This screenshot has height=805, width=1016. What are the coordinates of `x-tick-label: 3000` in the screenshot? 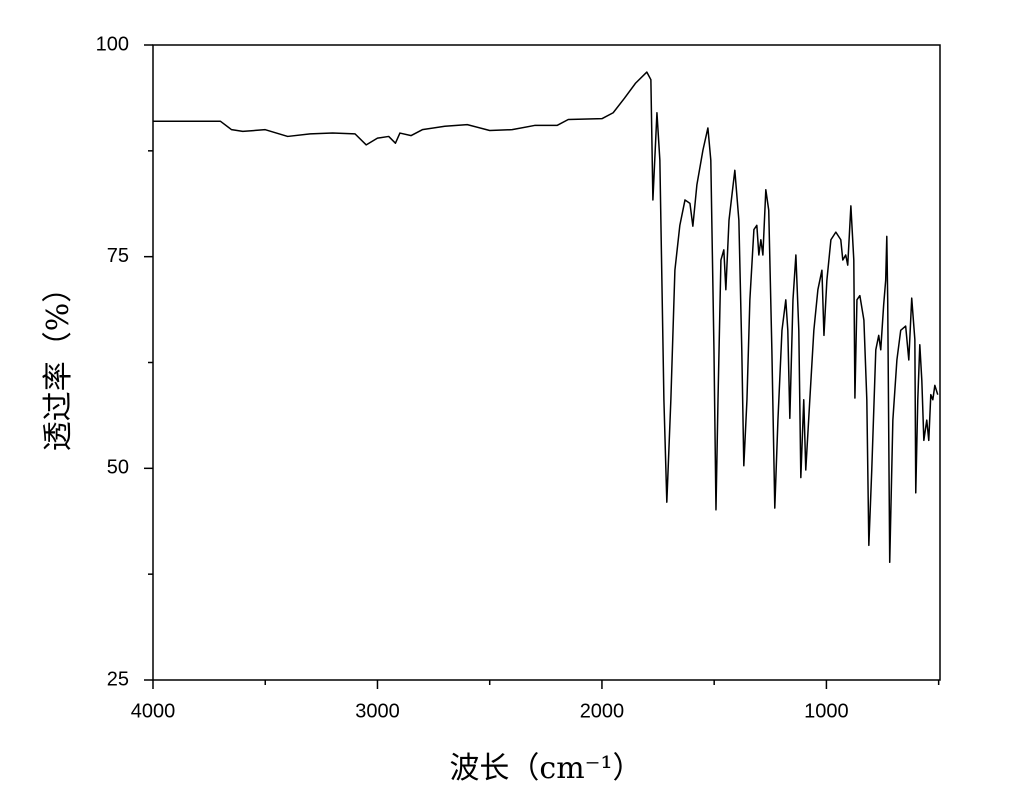 It's located at (377, 711).